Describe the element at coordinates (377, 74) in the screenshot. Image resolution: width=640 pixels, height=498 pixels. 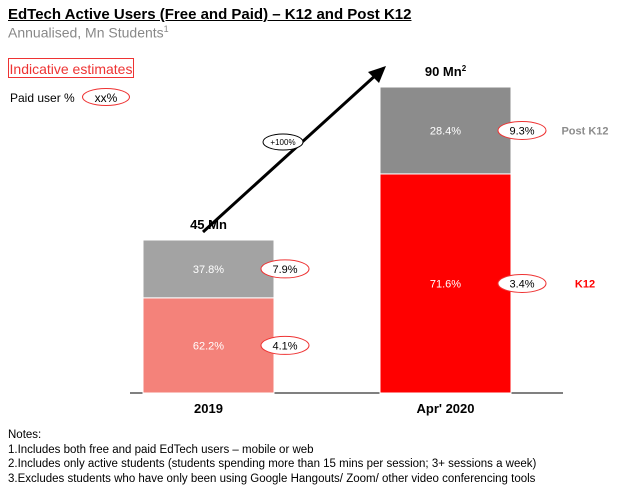
I see `arrow-head-icon` at that location.